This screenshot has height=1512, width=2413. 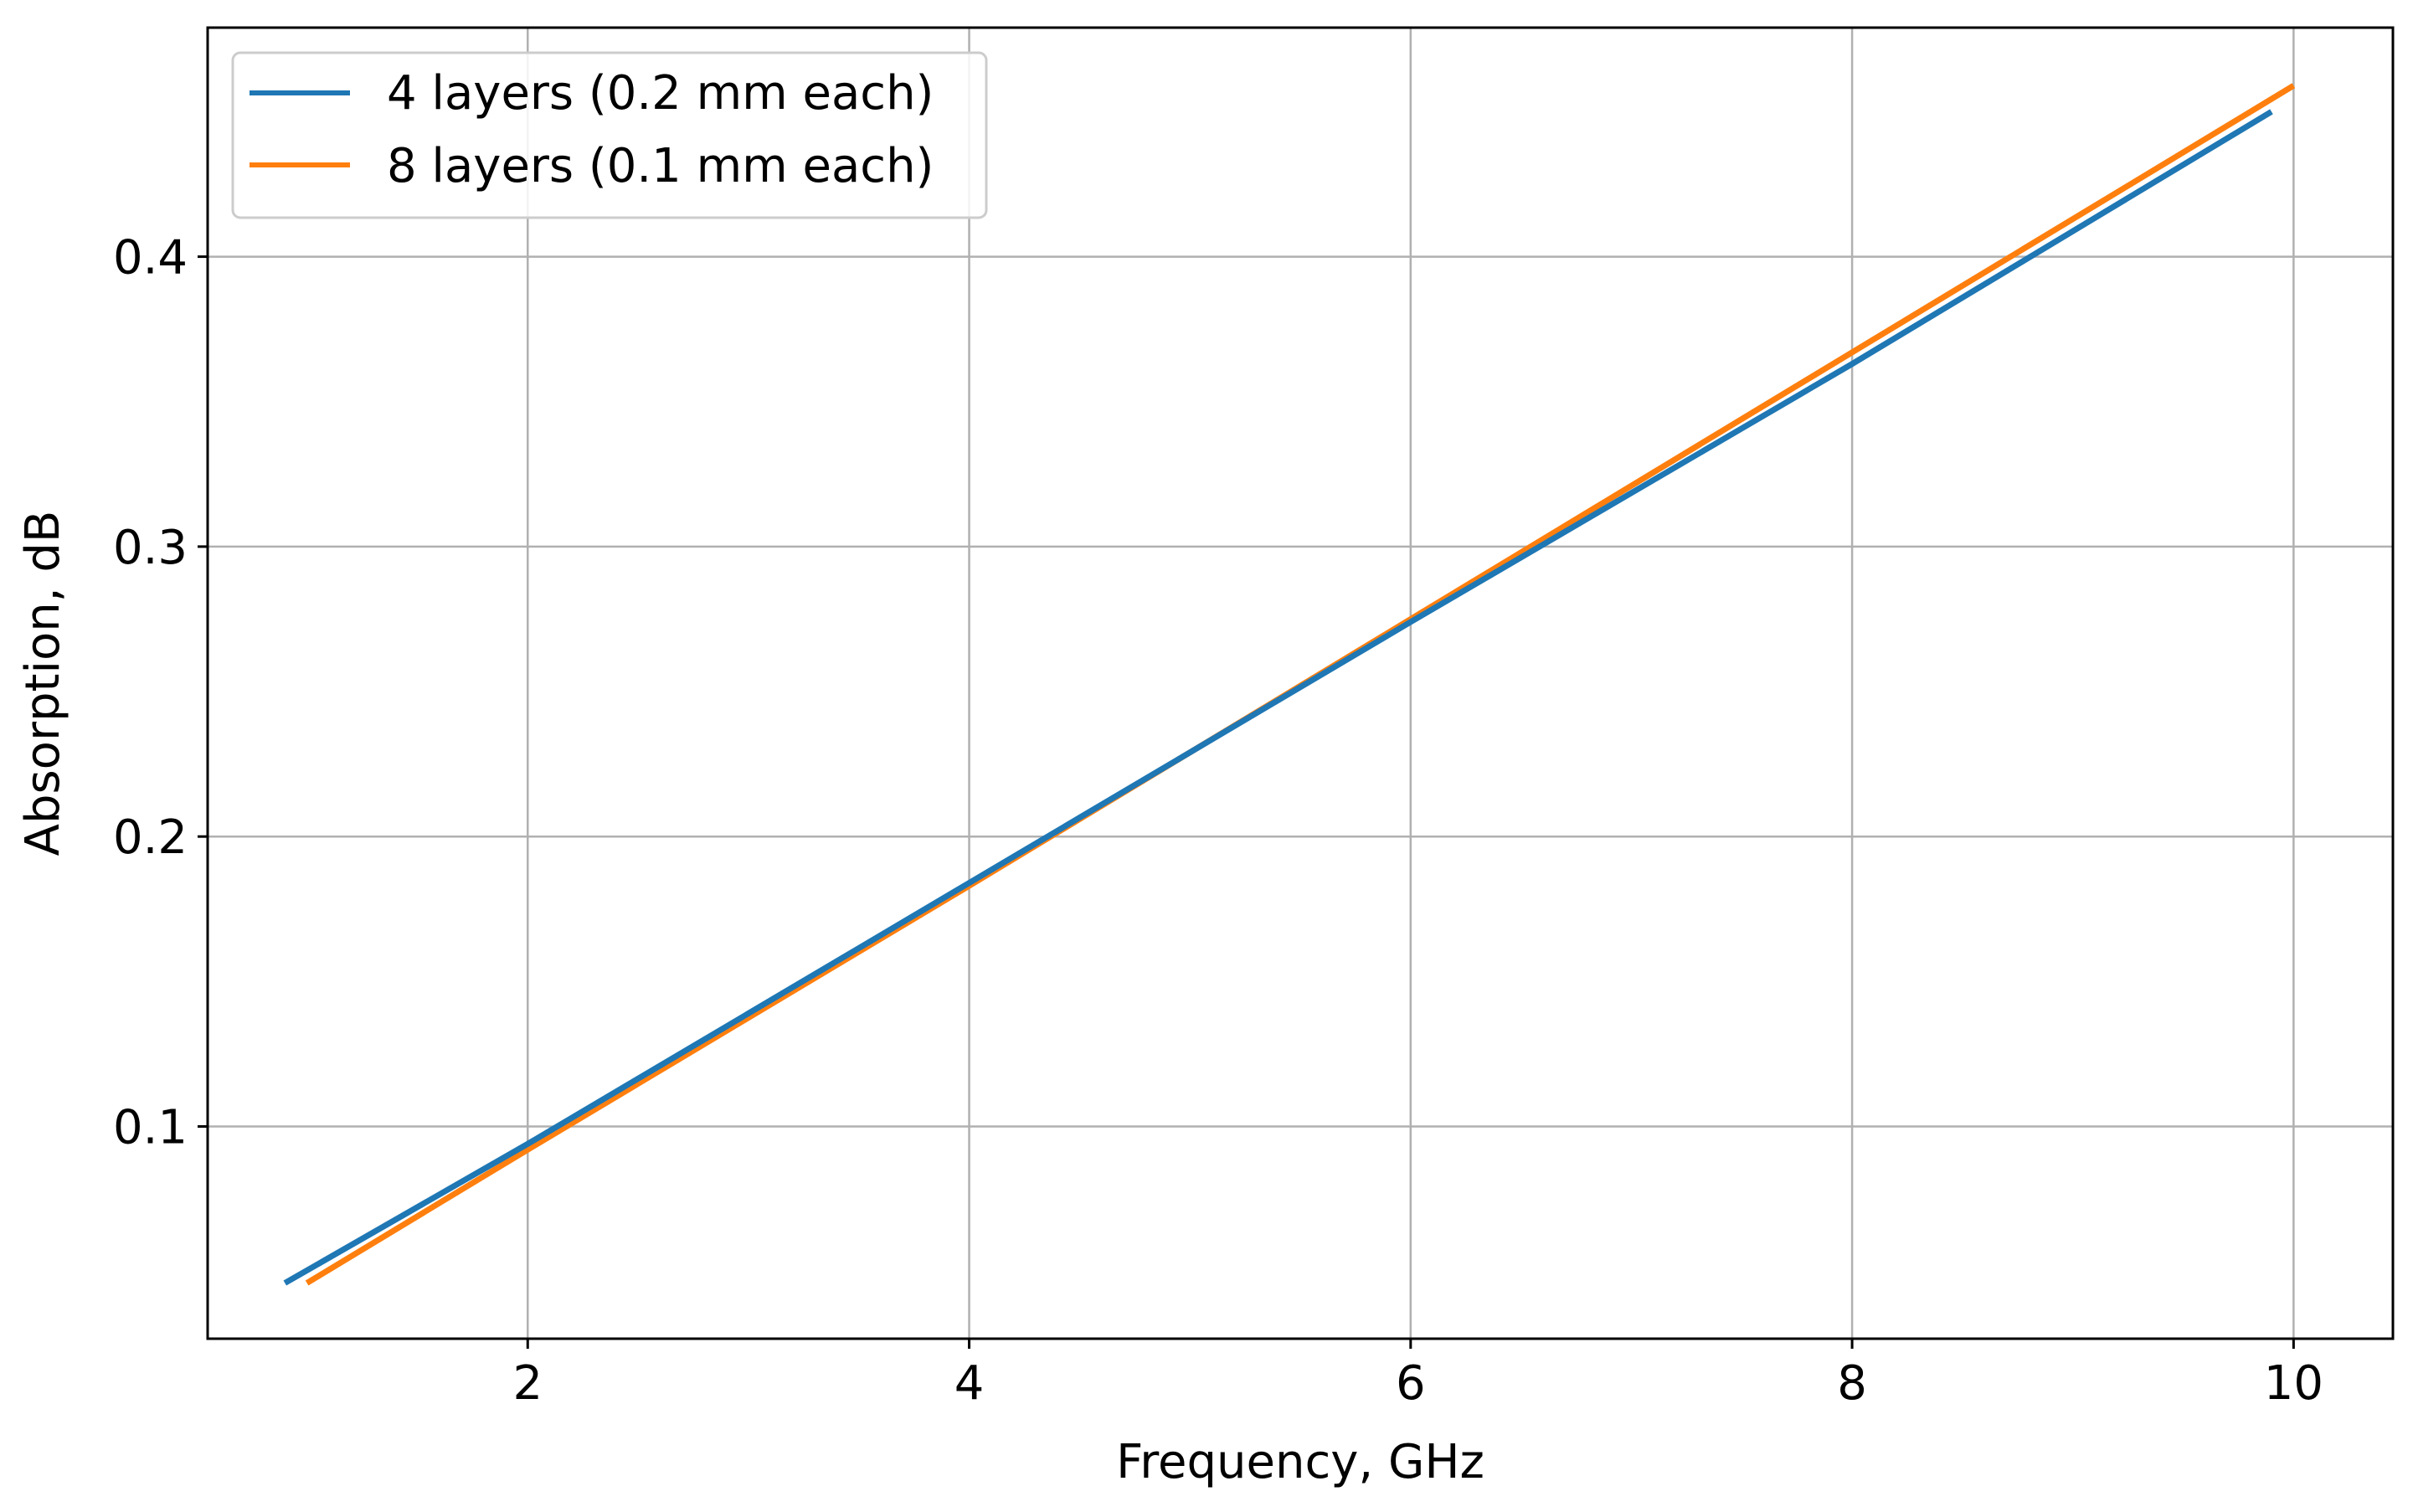 What do you see at coordinates (660, 93) in the screenshot?
I see `legend-label-4-layers: 4 layers (0.2 mm each)` at bounding box center [660, 93].